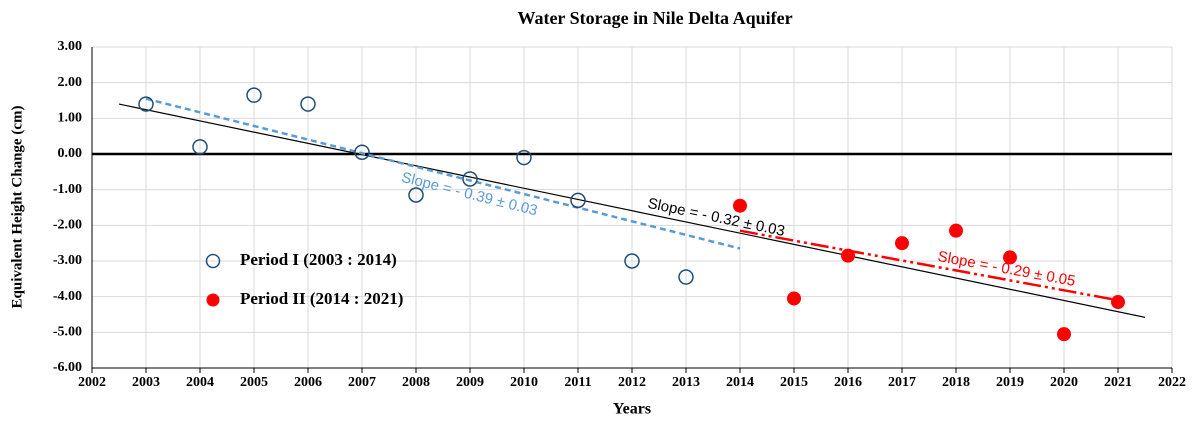 The width and height of the screenshot is (1198, 423). What do you see at coordinates (956, 382) in the screenshot?
I see `x-tick-label: 2018` at bounding box center [956, 382].